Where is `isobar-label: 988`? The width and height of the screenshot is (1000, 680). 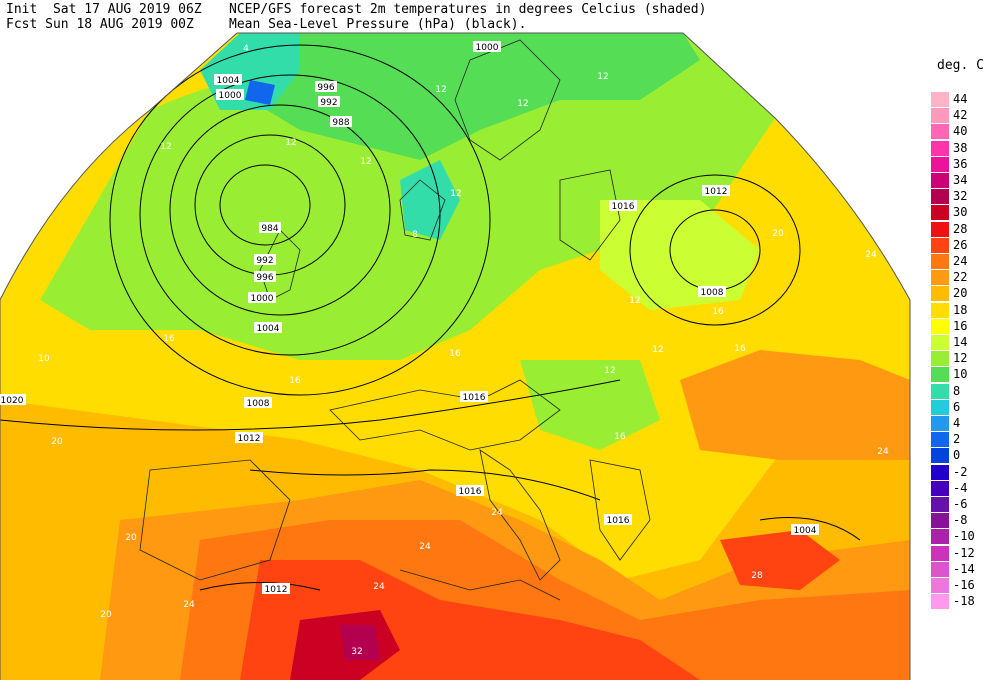 isobar-label: 988 is located at coordinates (340, 123).